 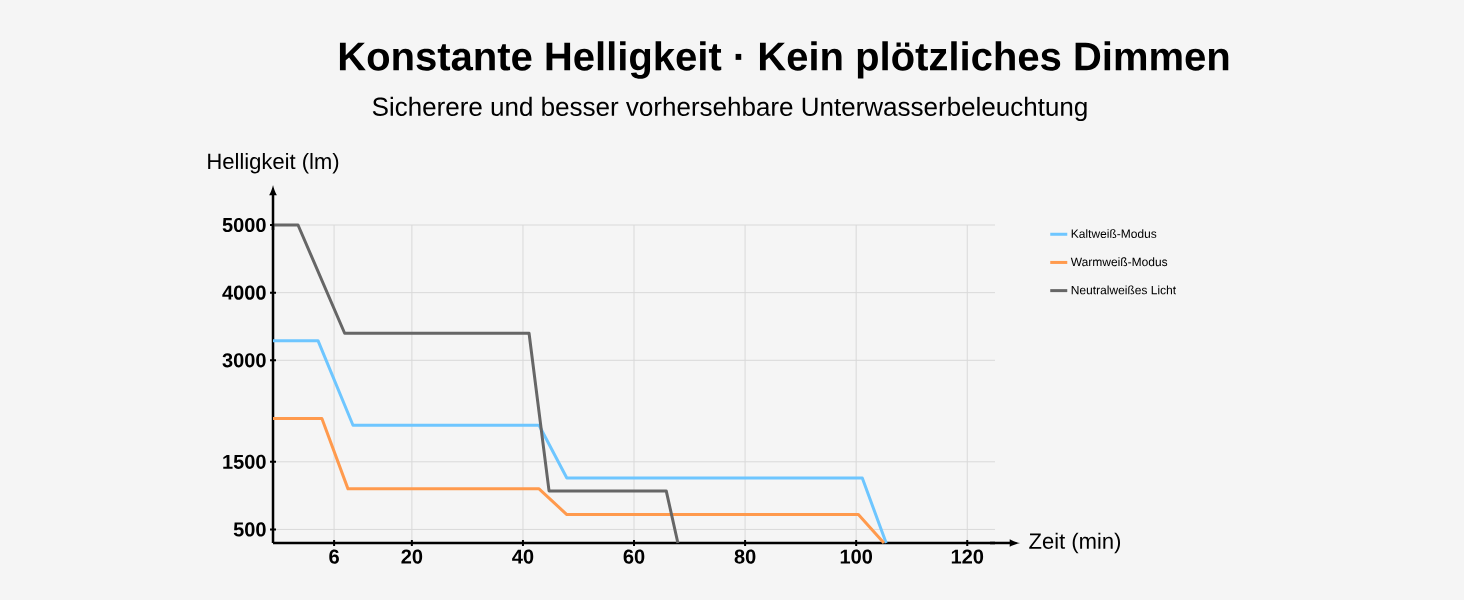 What do you see at coordinates (1124, 290) in the screenshot?
I see `legend-label: Neutralweißes Licht` at bounding box center [1124, 290].